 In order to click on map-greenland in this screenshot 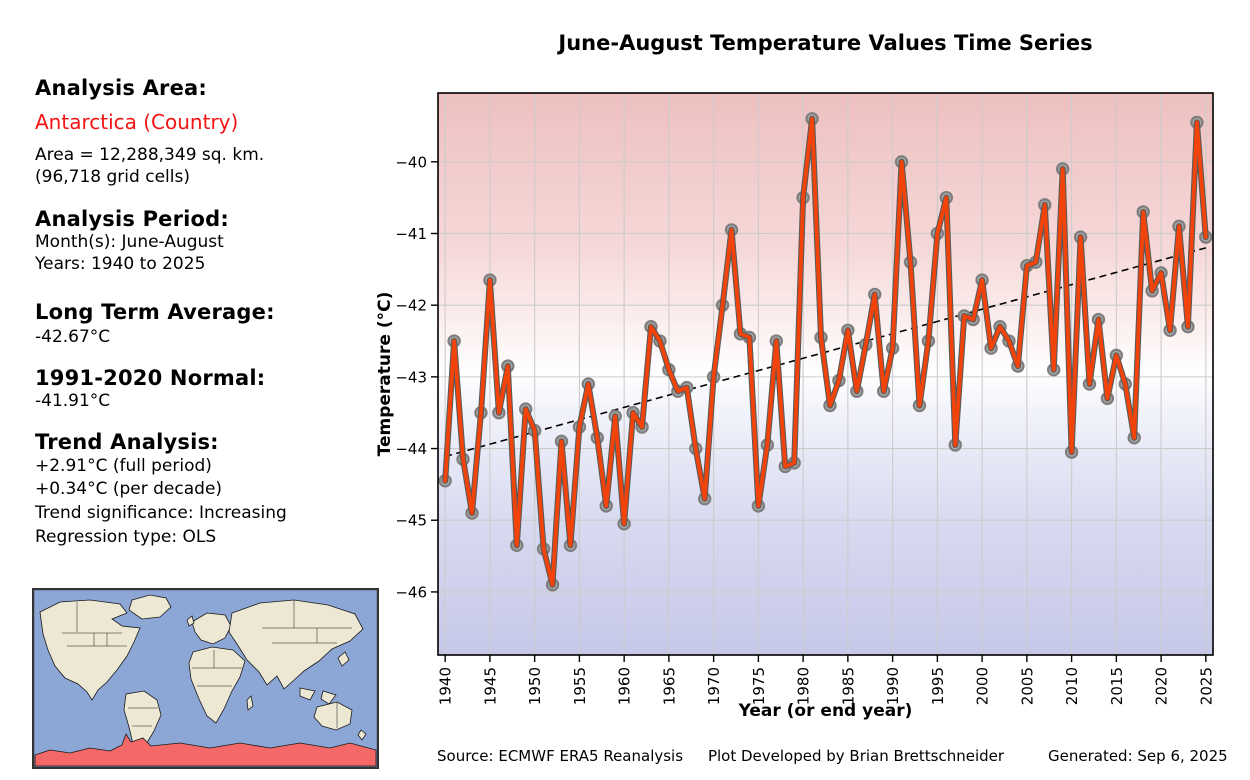, I will do `click(150, 607)`.